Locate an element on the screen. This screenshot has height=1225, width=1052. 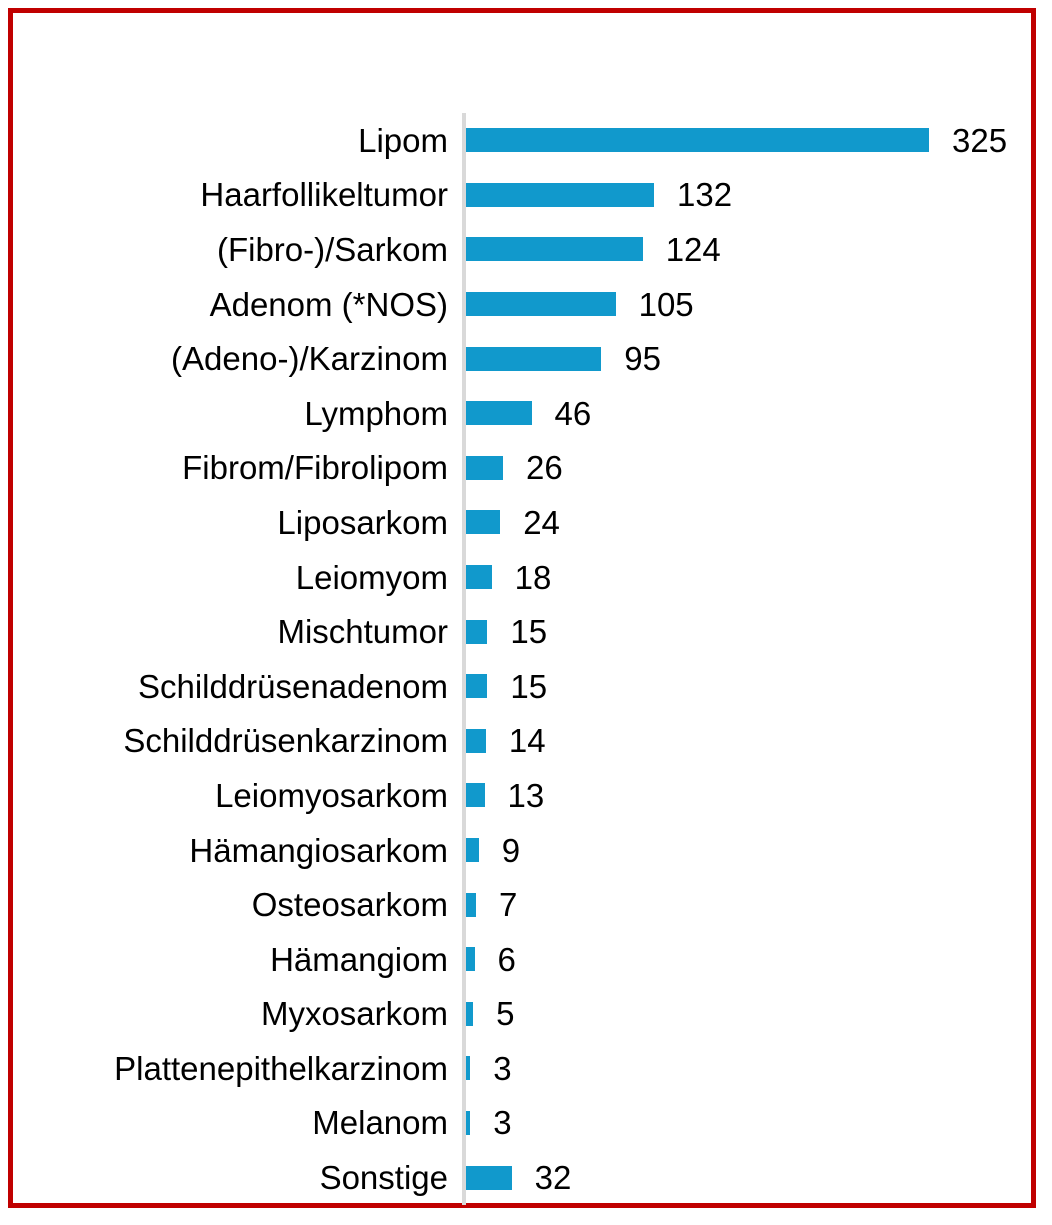
category-label: Haarfollikeltumor is located at coordinates (324, 195).